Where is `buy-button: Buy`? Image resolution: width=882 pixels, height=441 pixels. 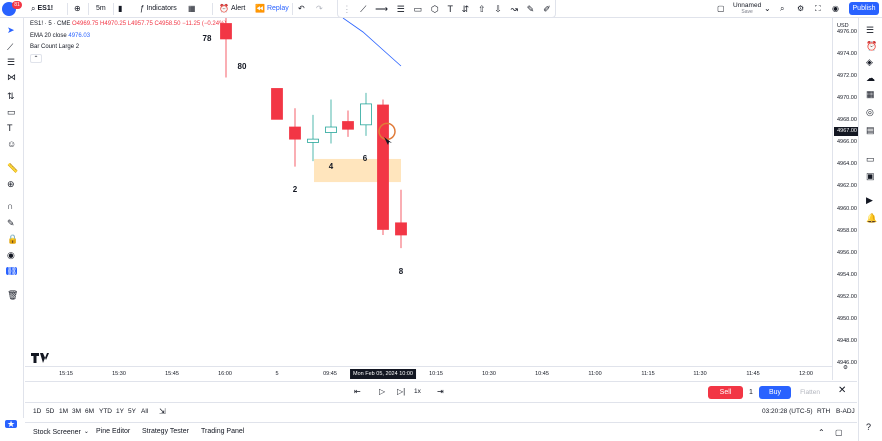
buy-button: Buy is located at coordinates (775, 392).